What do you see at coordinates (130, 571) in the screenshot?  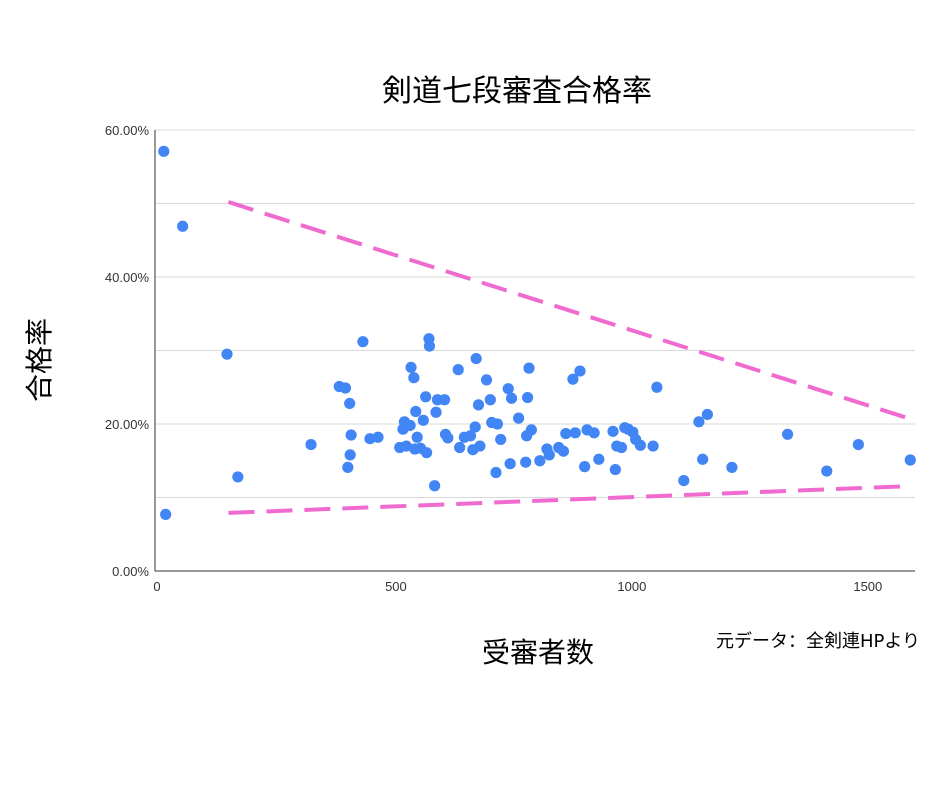 I see `y-tick-label: 0.00%` at bounding box center [130, 571].